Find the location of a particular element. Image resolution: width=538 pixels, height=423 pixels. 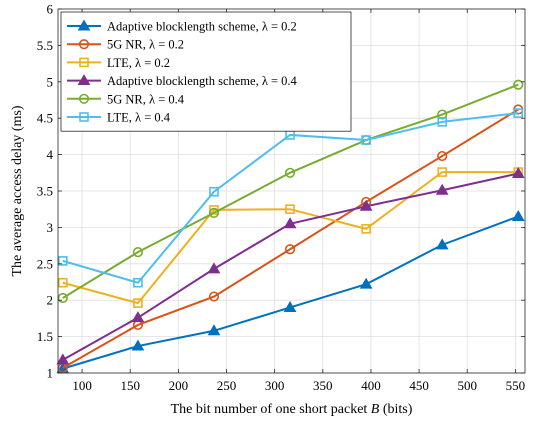

x-axis-label-variable: B is located at coordinates (375, 409).